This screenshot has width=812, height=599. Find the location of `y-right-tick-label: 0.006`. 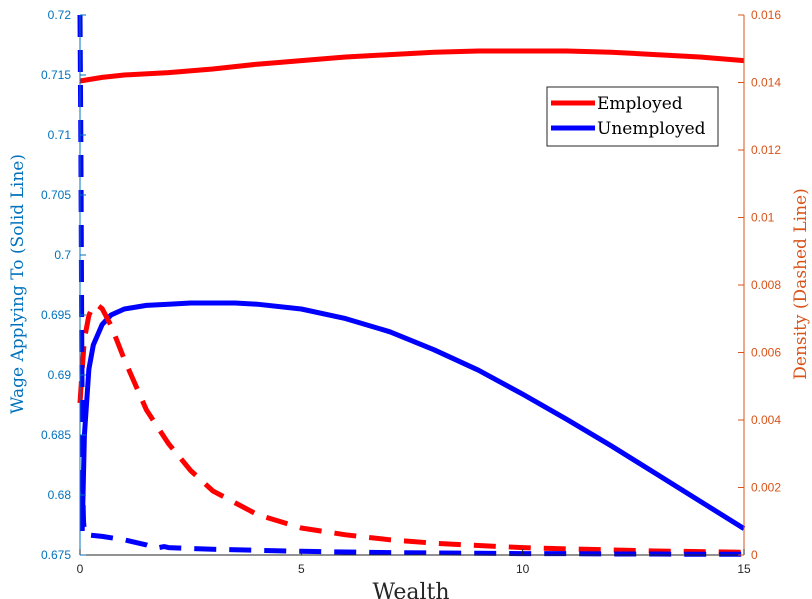

y-right-tick-label: 0.006 is located at coordinates (766, 353).